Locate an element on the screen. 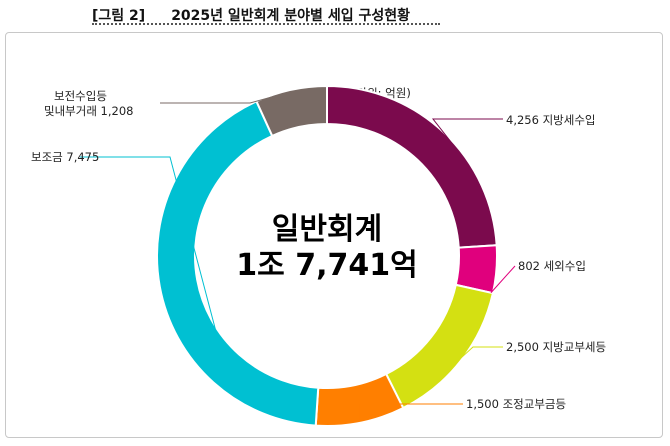  center-title: 일반회계 is located at coordinates (327, 229).